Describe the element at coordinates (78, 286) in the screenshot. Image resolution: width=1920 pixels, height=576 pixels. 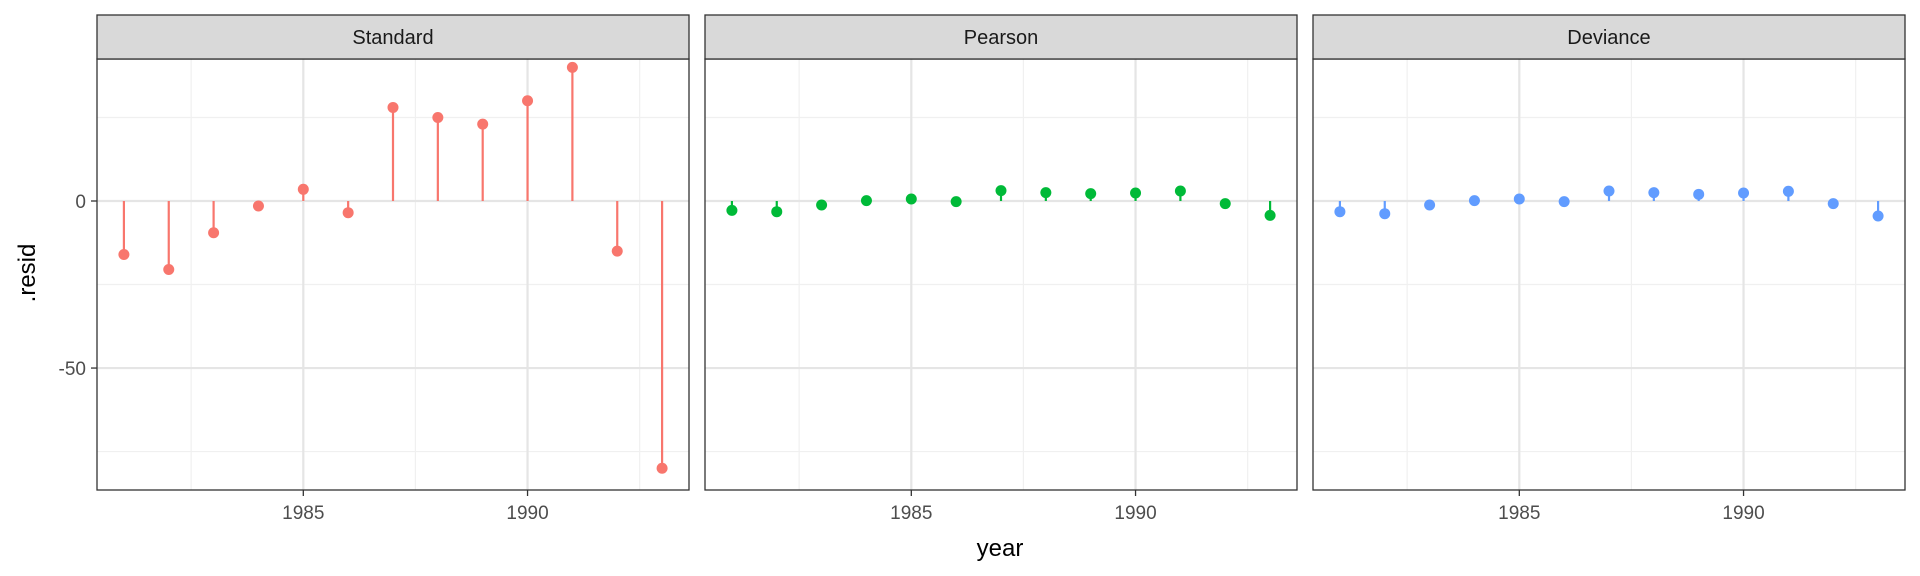
I see `y-axis: 0 -50` at that location.